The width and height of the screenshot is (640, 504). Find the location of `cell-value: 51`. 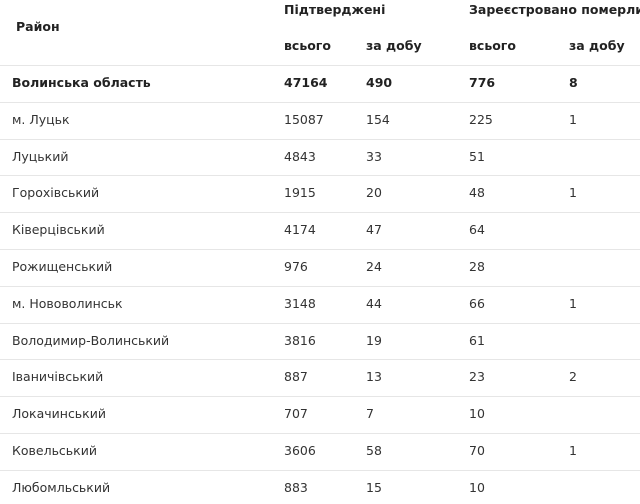

cell-value: 51 is located at coordinates (477, 156).